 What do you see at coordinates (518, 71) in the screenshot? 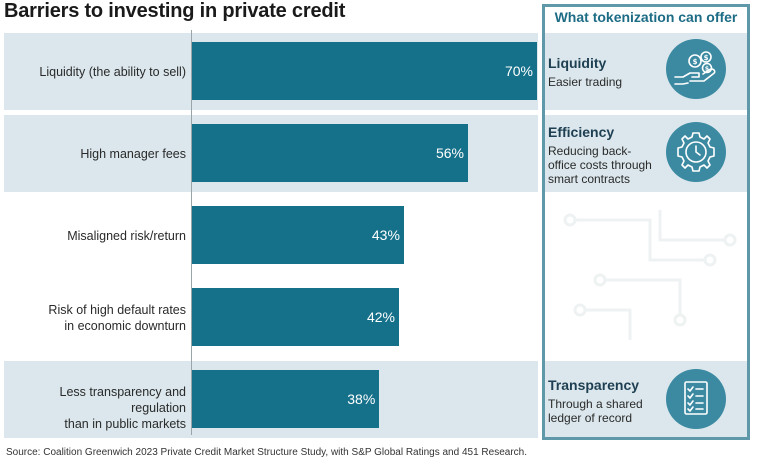
I see `bar-value-label: 70%` at bounding box center [518, 71].